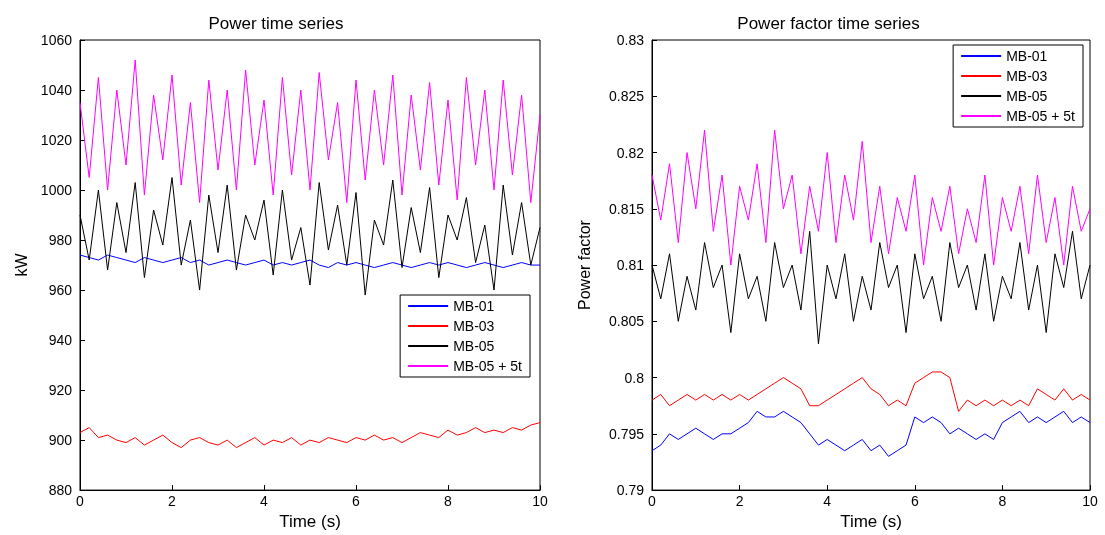 The height and width of the screenshot is (535, 1105). Describe the element at coordinates (60, 440) in the screenshot. I see `y-tick-label: 900` at that location.